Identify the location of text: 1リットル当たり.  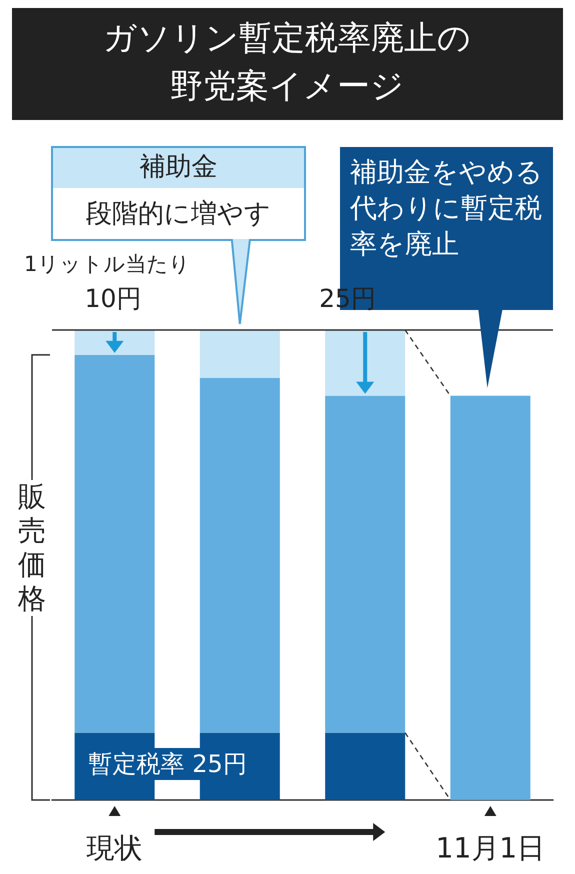
(107, 264).